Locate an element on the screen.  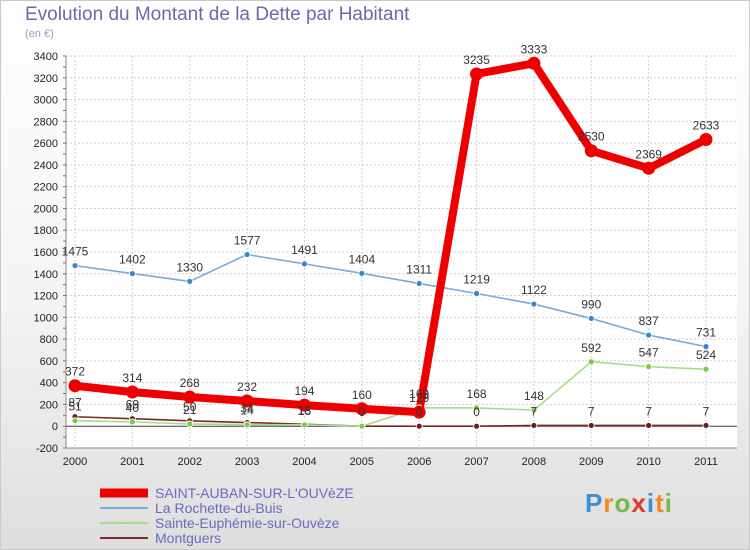
data-label: 2633 is located at coordinates (706, 126).